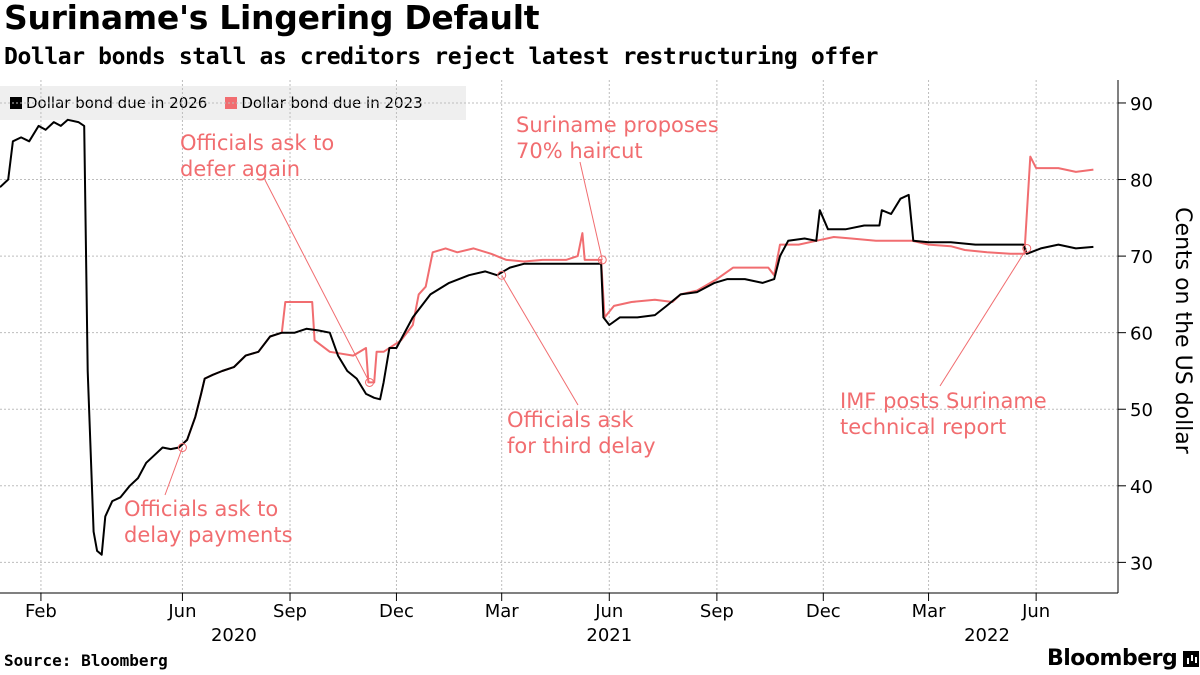 The height and width of the screenshot is (675, 1200). I want to click on annotation-label: technical report, so click(923, 427).